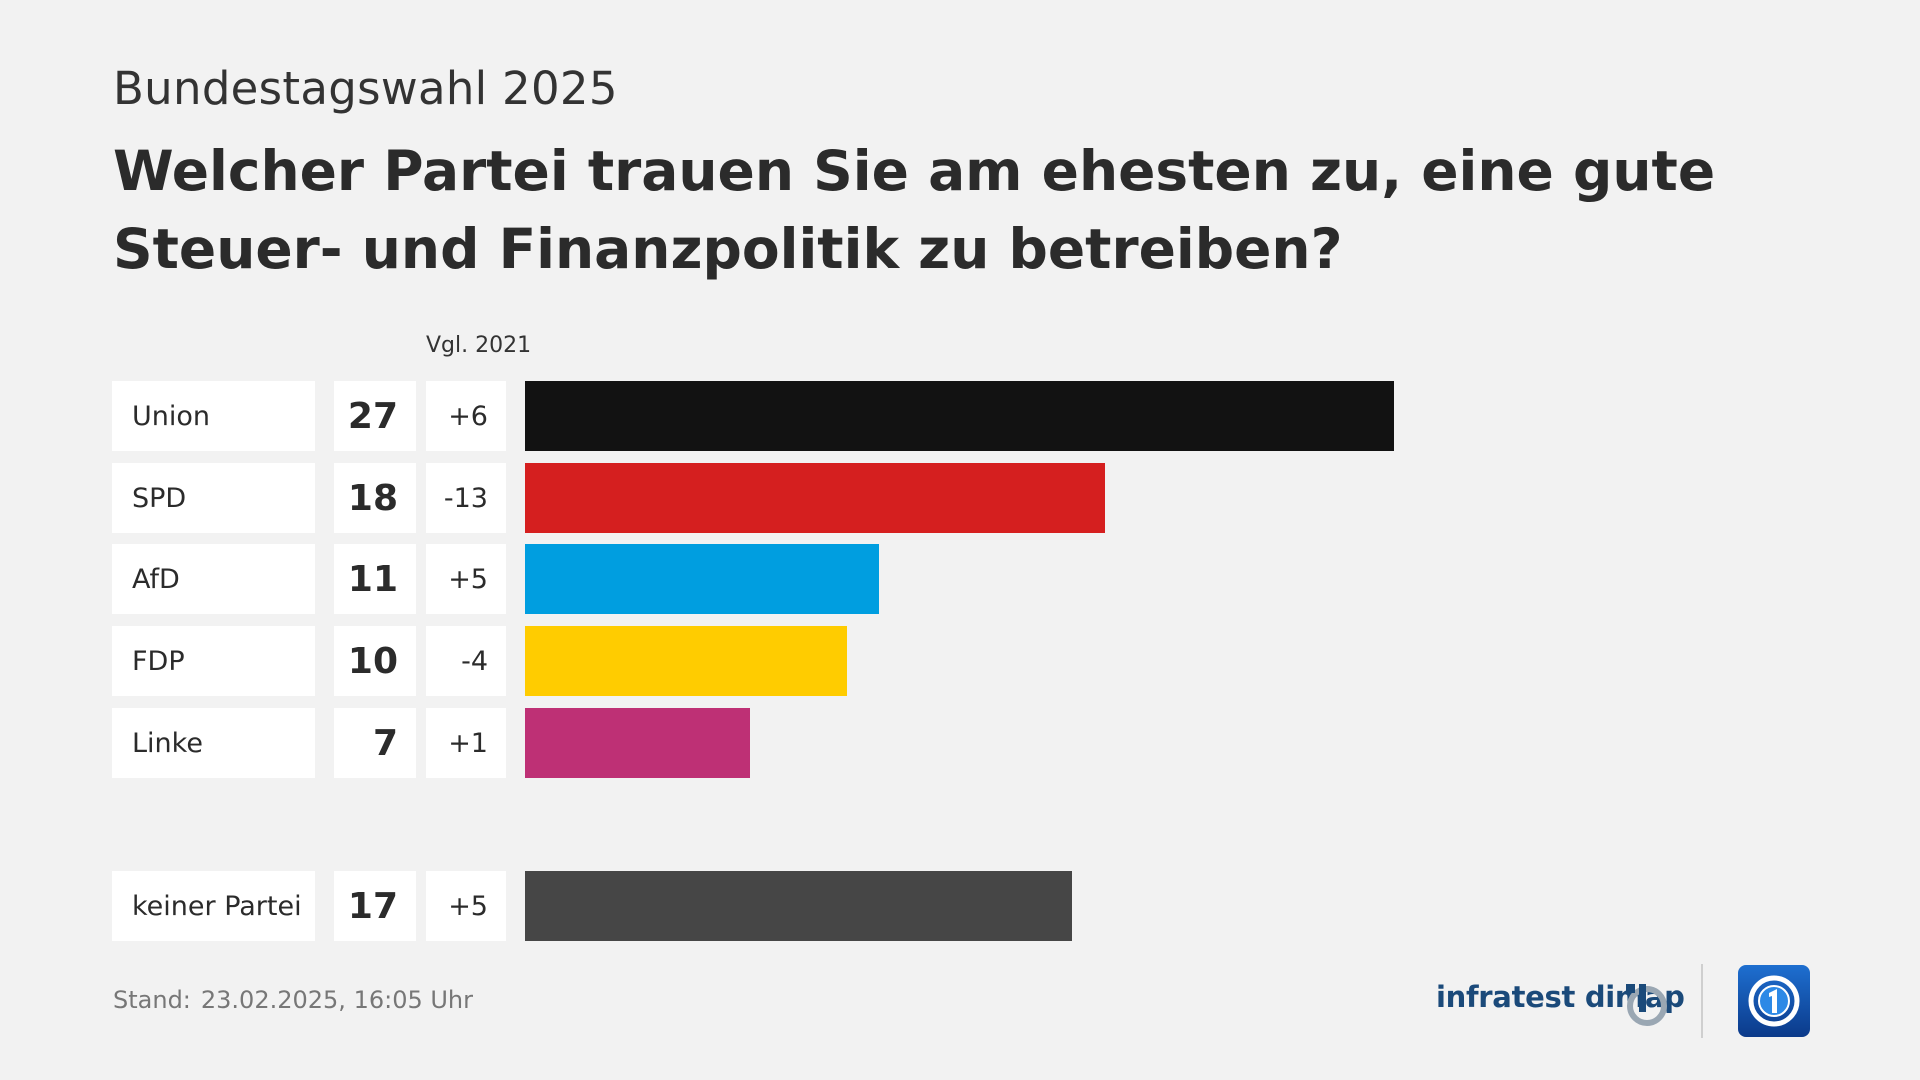  I want to click on value-label: 18, so click(375, 498).